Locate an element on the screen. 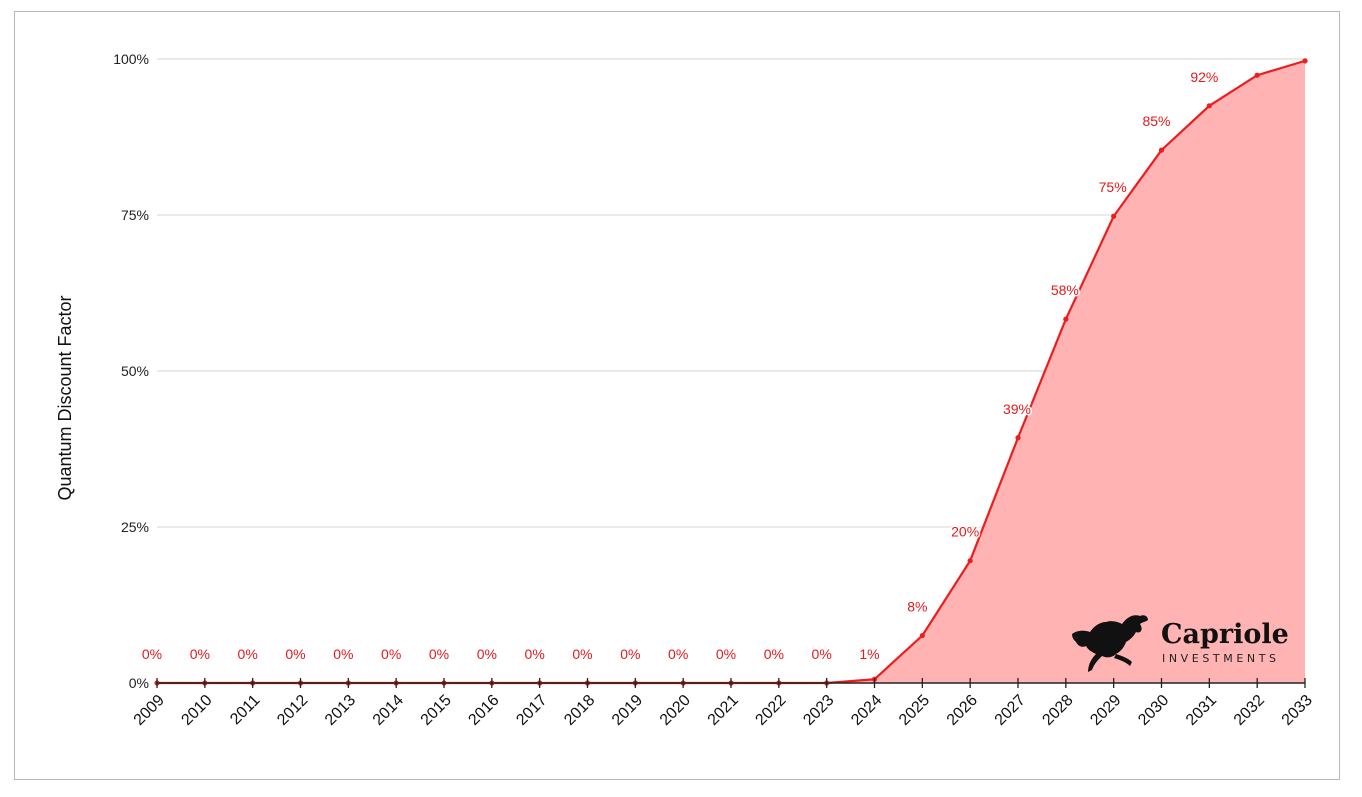  y-tick-label: 100% is located at coordinates (131, 59).